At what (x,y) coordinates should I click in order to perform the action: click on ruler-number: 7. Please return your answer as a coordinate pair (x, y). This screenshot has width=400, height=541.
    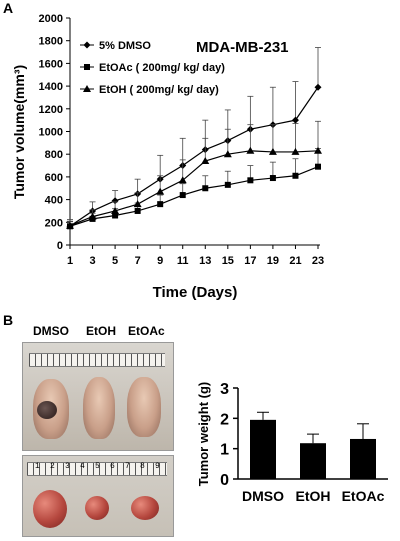
    Looking at the image, I should click on (127, 466).